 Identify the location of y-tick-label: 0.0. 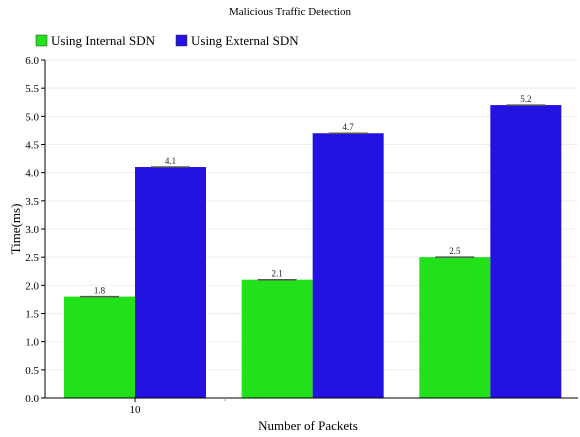
(32, 399).